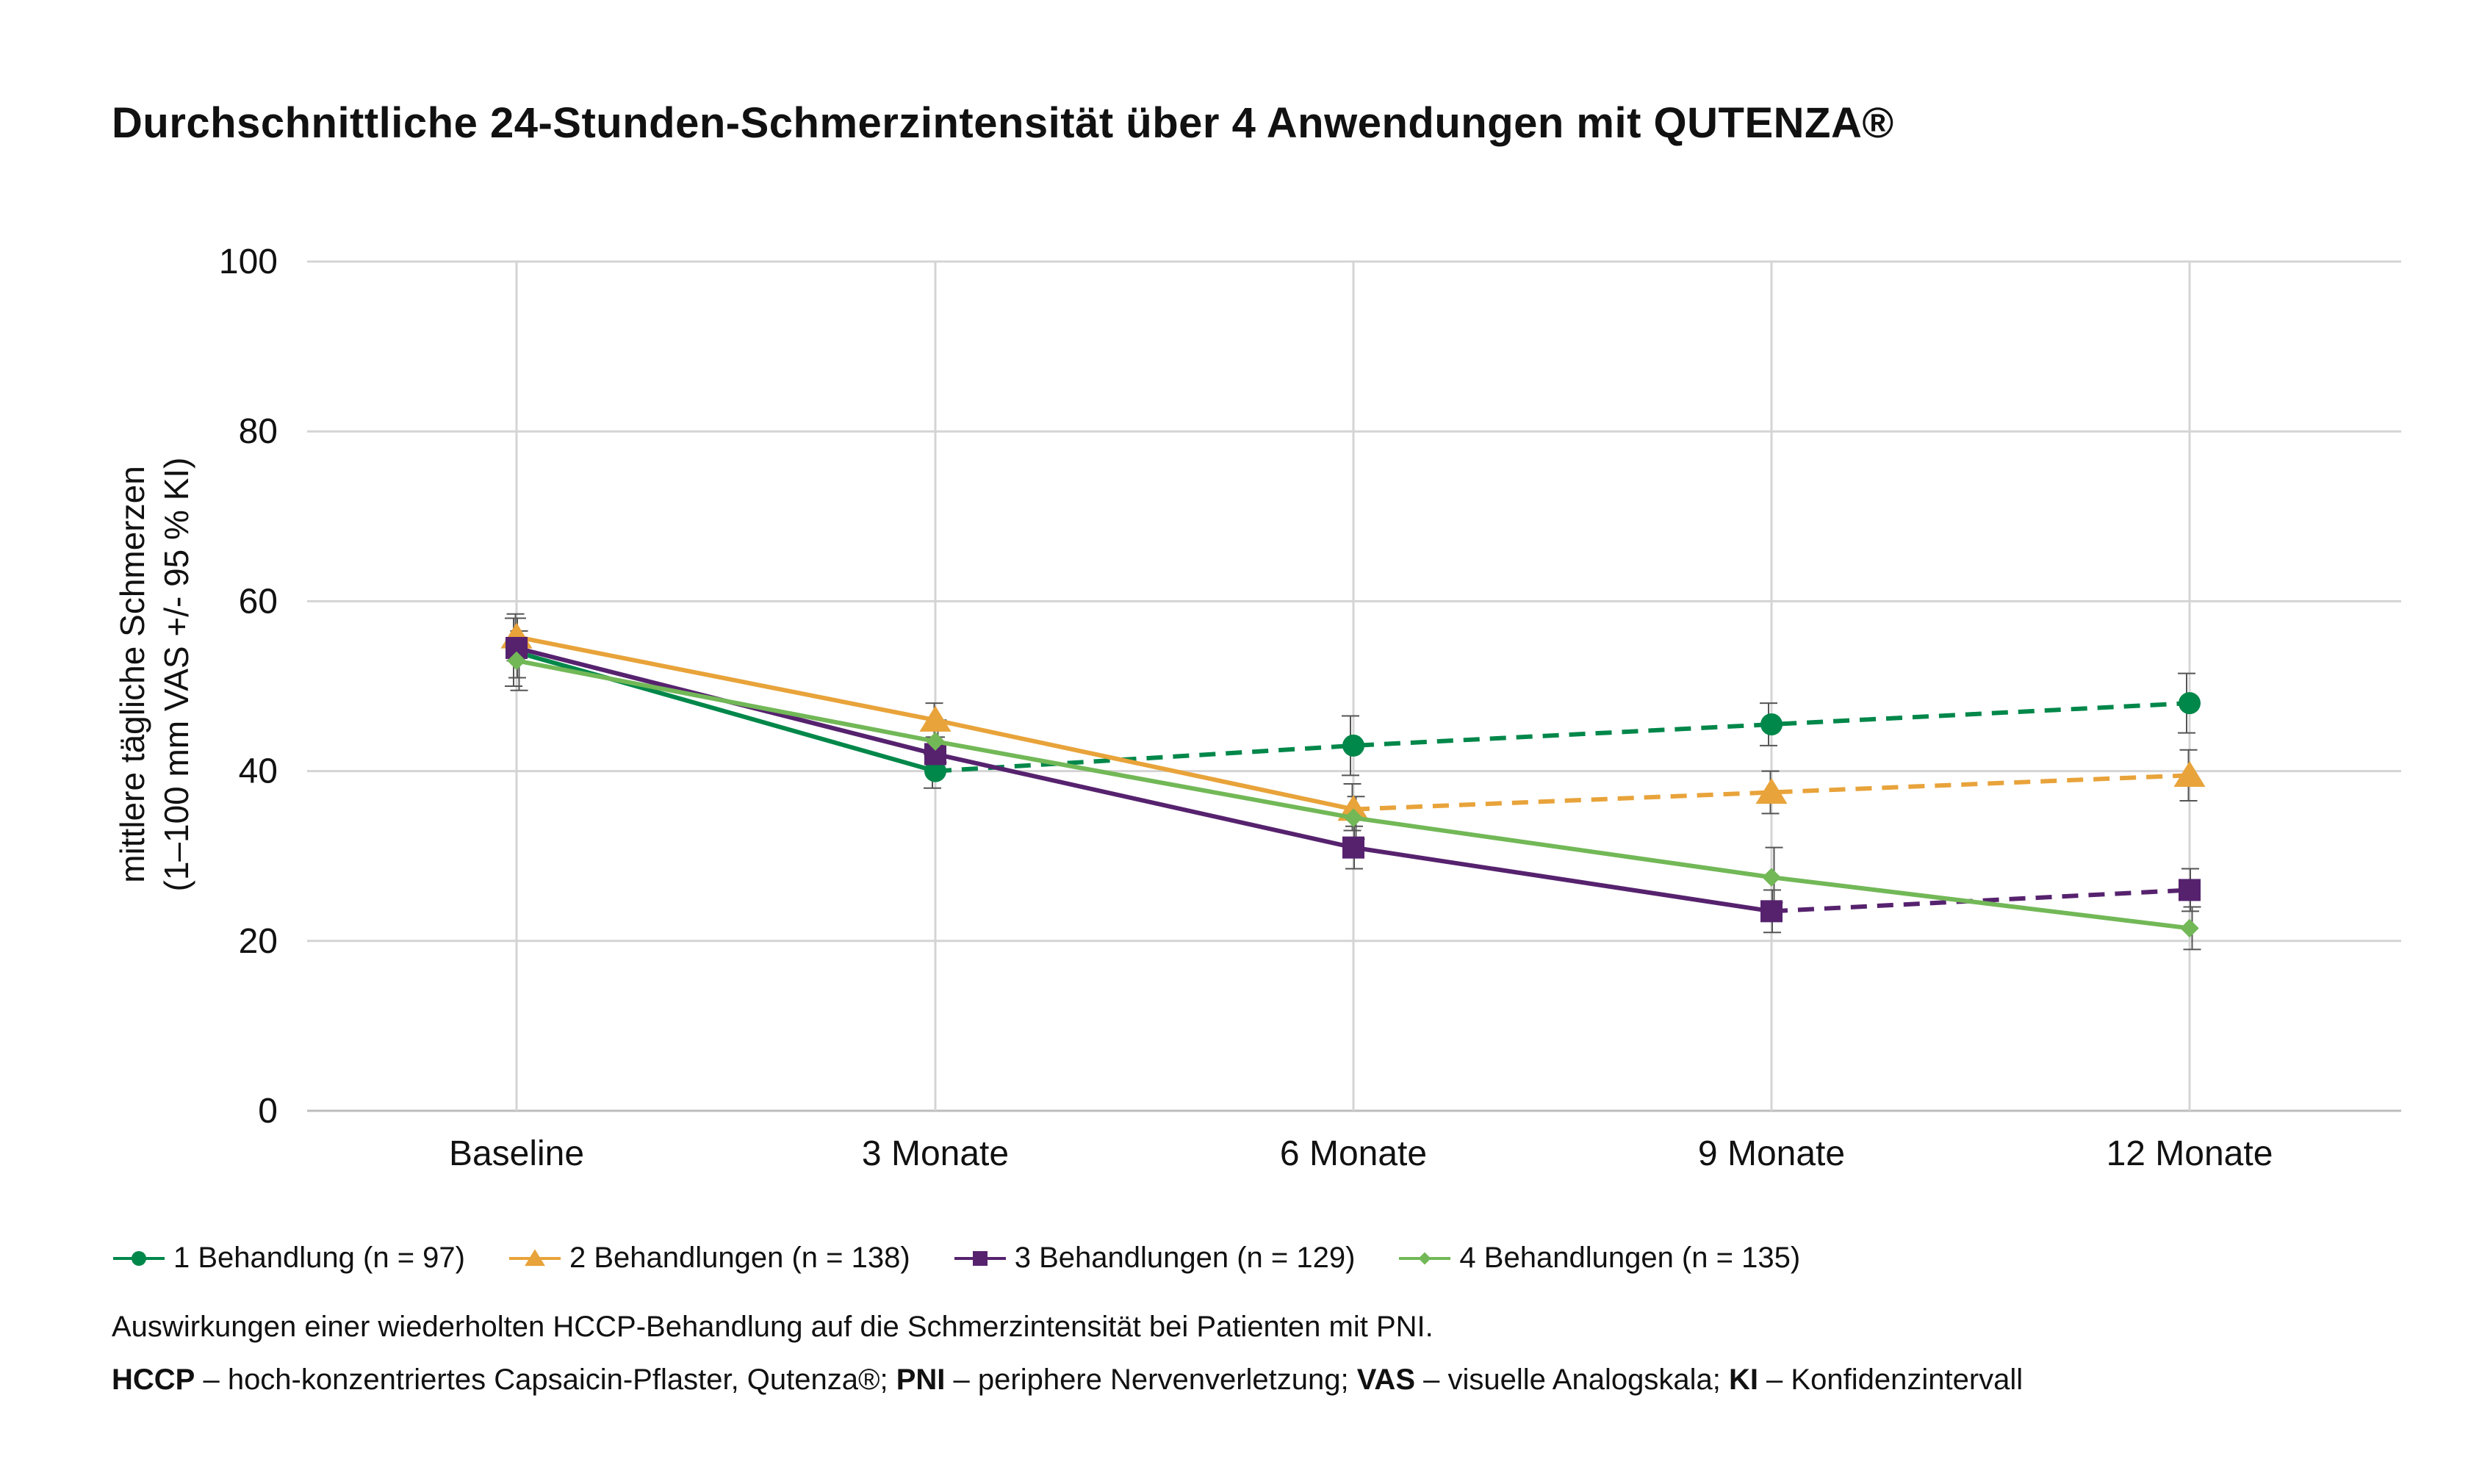 The image size is (2482, 1484). What do you see at coordinates (259, 601) in the screenshot?
I see `y-tick-label-60: 60` at bounding box center [259, 601].